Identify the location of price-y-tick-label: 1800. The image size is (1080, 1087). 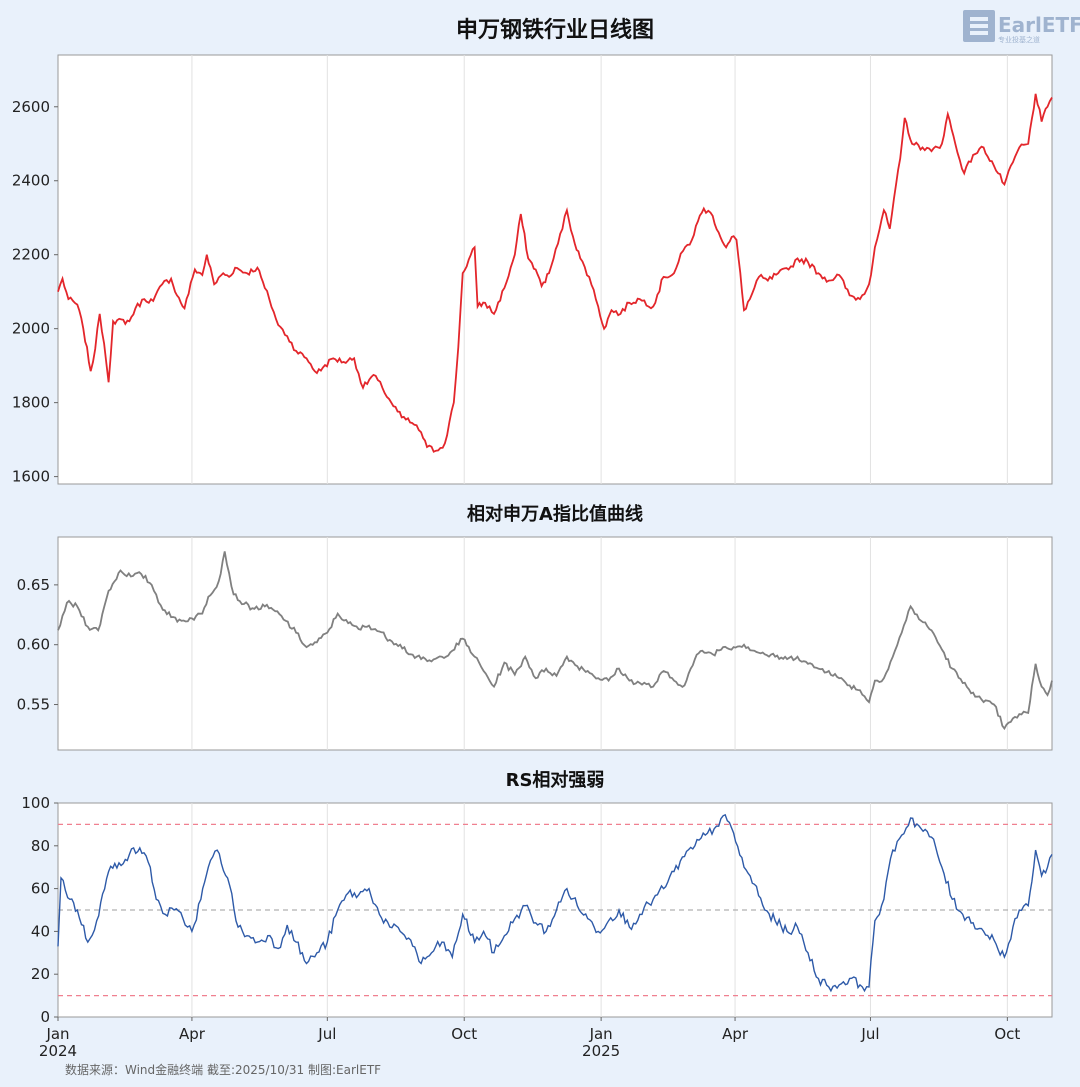
(31, 403).